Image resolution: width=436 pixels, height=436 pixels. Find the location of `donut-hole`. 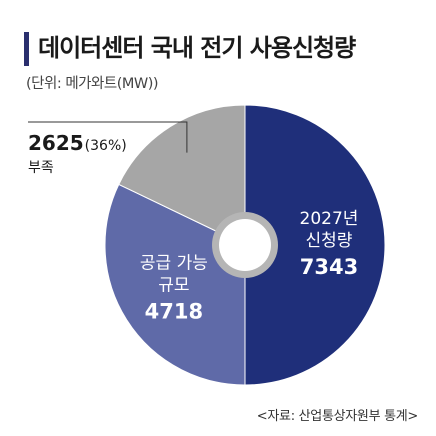

donut-hole is located at coordinates (245, 245).